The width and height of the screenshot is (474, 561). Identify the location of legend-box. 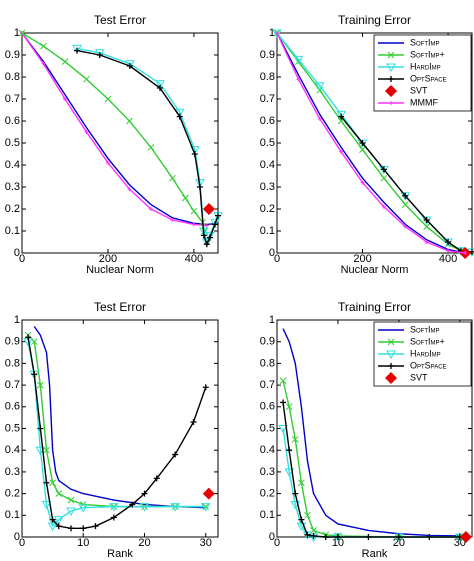
(422, 73).